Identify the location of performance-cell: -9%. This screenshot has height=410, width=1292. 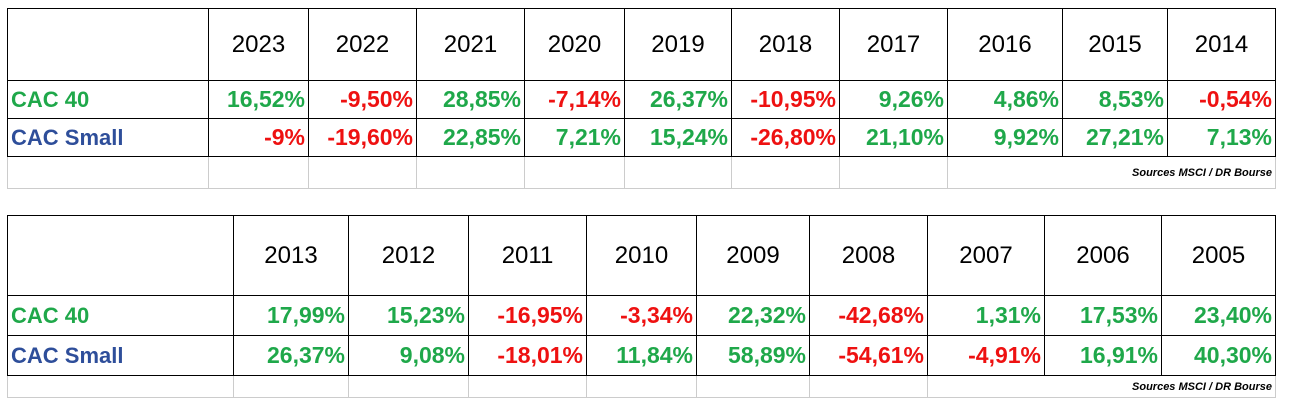
(258, 137).